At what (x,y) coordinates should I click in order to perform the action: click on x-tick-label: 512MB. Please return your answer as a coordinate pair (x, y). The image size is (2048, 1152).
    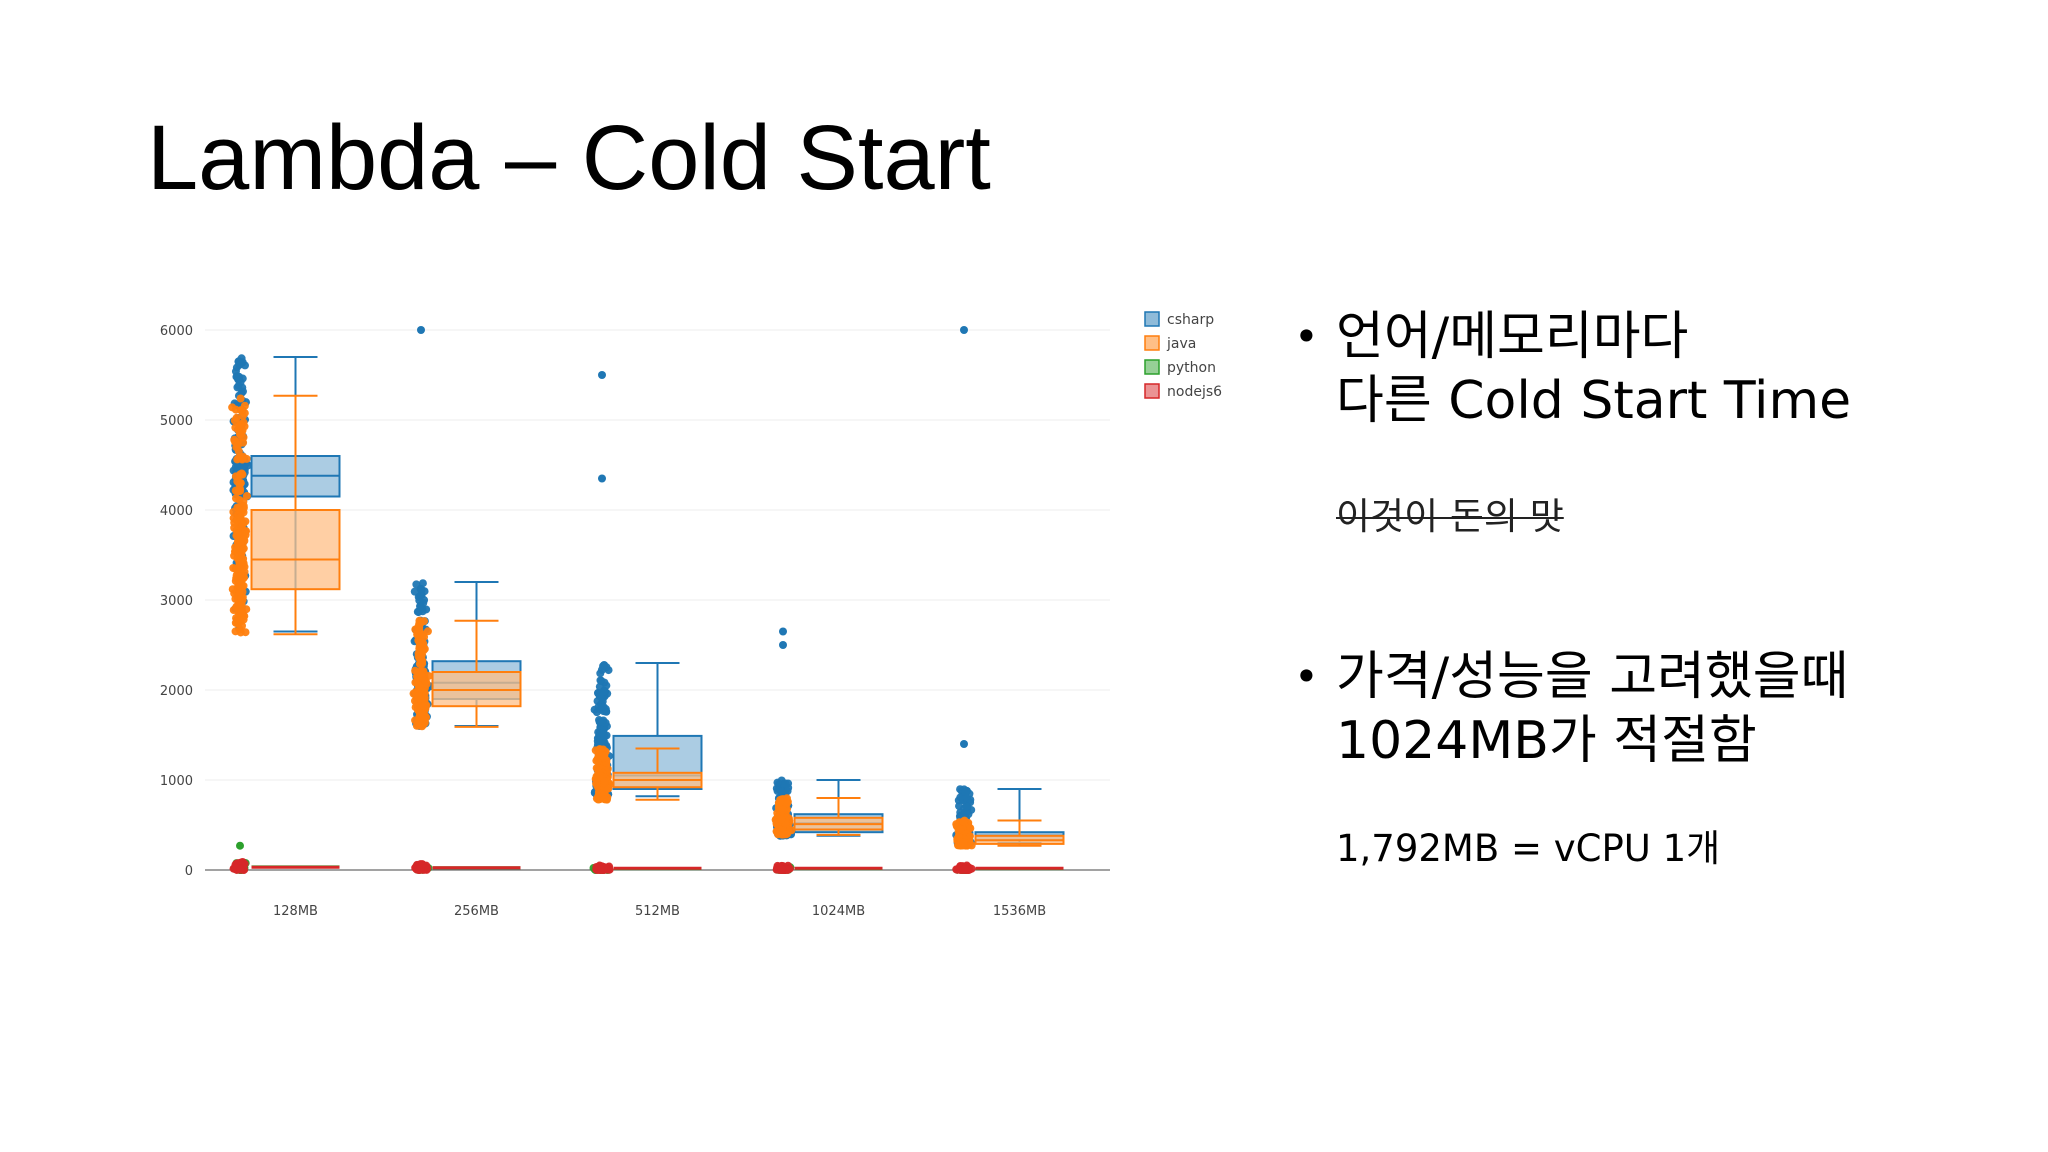
    Looking at the image, I should click on (657, 911).